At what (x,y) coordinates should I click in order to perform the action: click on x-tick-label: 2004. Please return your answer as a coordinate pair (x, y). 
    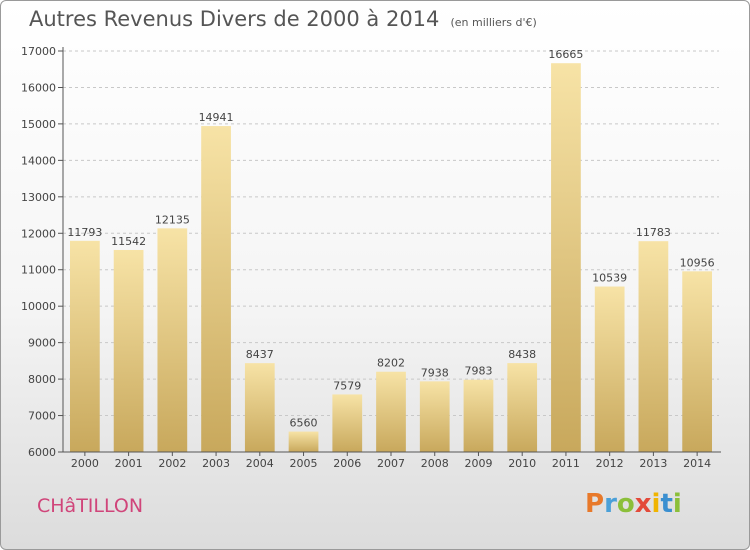
    Looking at the image, I should click on (260, 463).